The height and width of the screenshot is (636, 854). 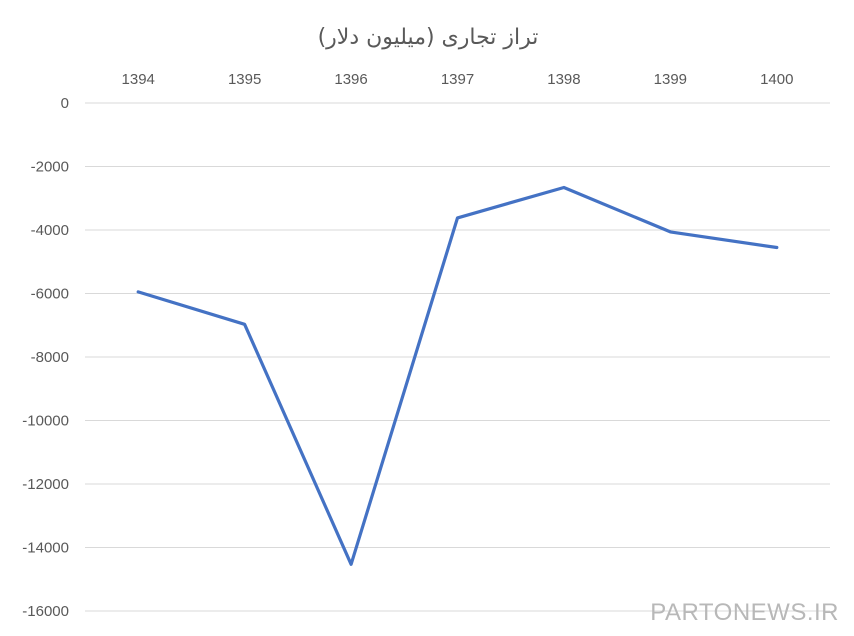 I want to click on x-tick-label: 1394, so click(x=138, y=79).